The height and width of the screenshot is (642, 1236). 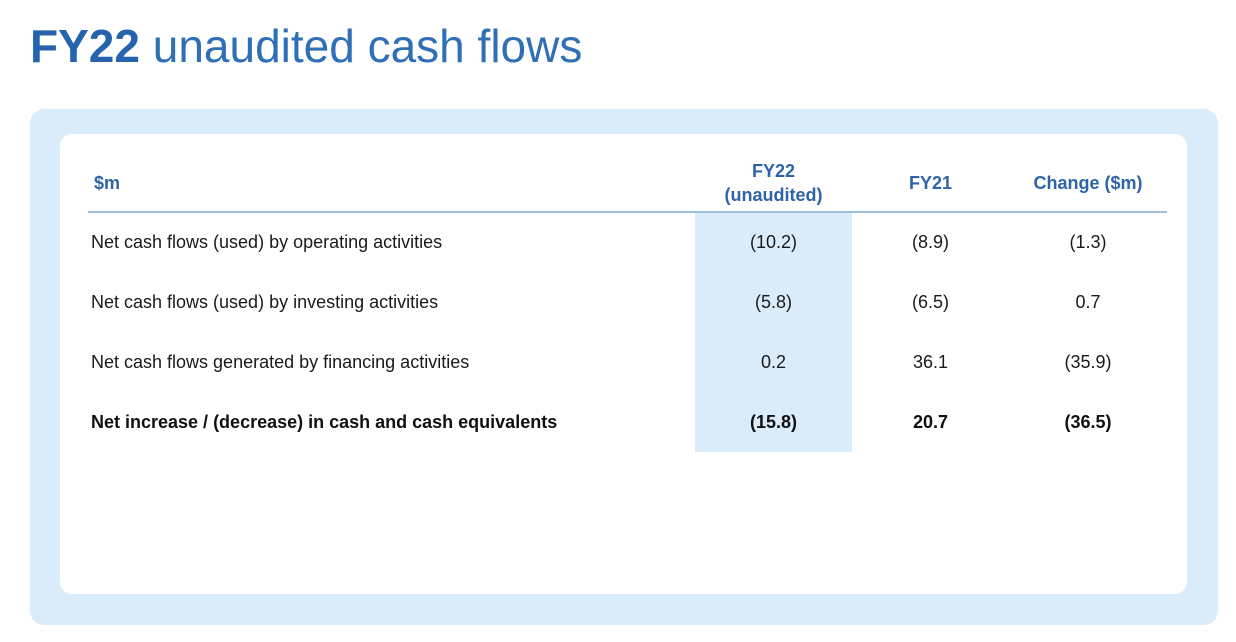 What do you see at coordinates (930, 421) in the screenshot?
I see `cell-fy21: 20.7` at bounding box center [930, 421].